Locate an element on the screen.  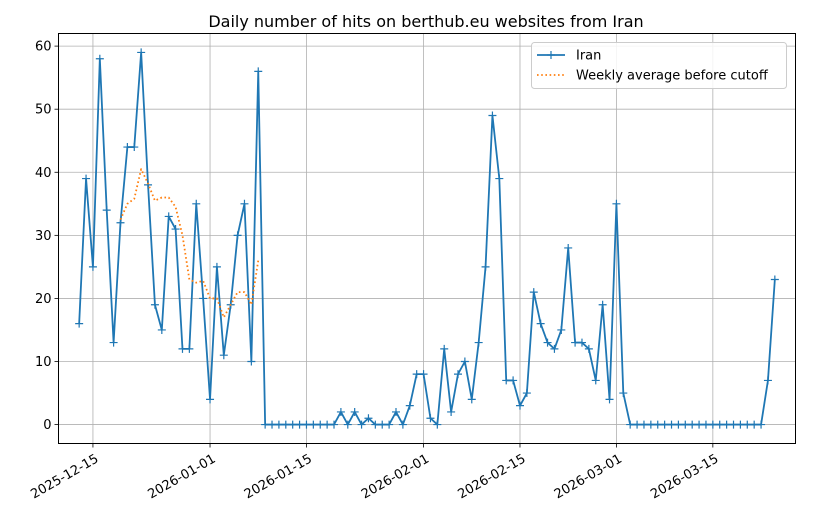
legend-marker-iran is located at coordinates (551, 55).